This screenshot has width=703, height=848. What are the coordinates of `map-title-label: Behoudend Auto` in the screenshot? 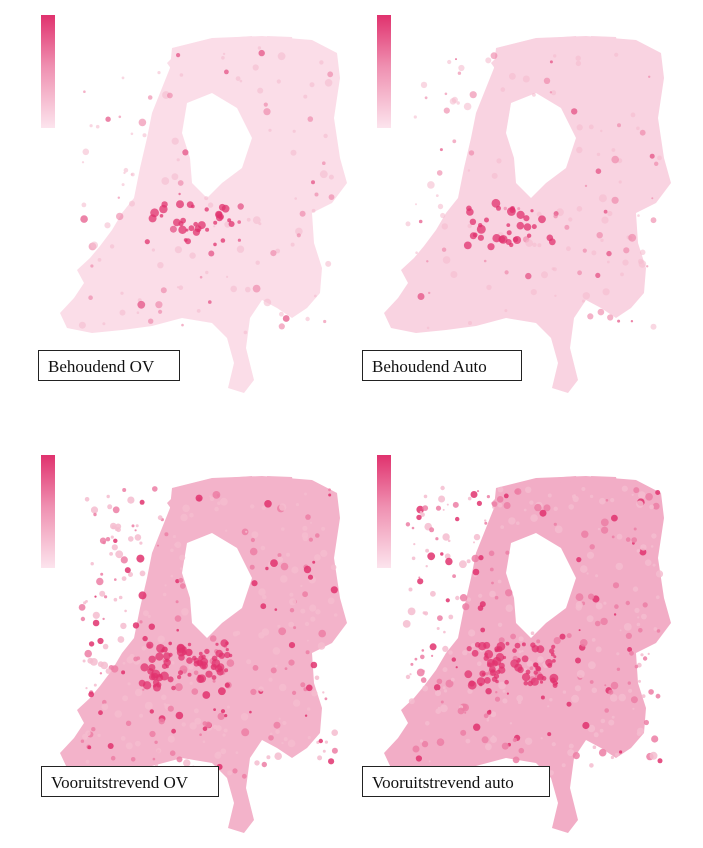 It's located at (442, 365).